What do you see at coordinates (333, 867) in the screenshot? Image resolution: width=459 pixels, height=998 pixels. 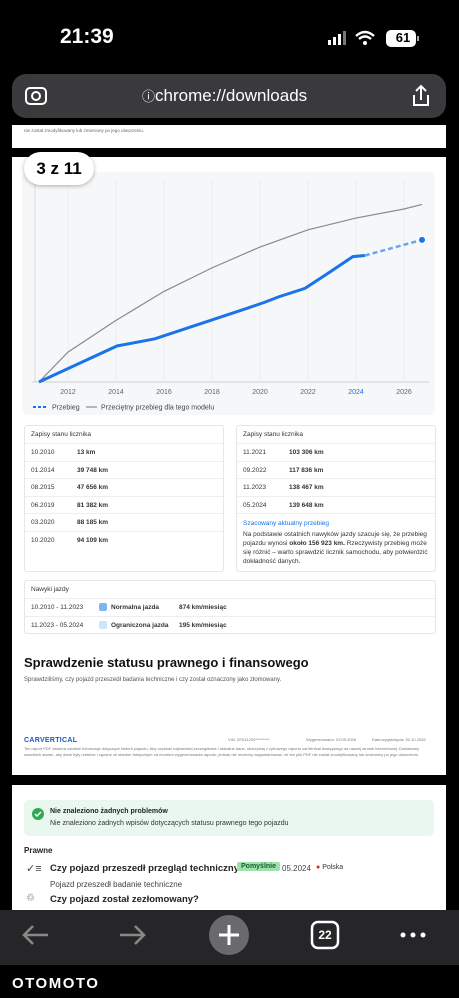 I see `country-name: Polska` at bounding box center [333, 867].